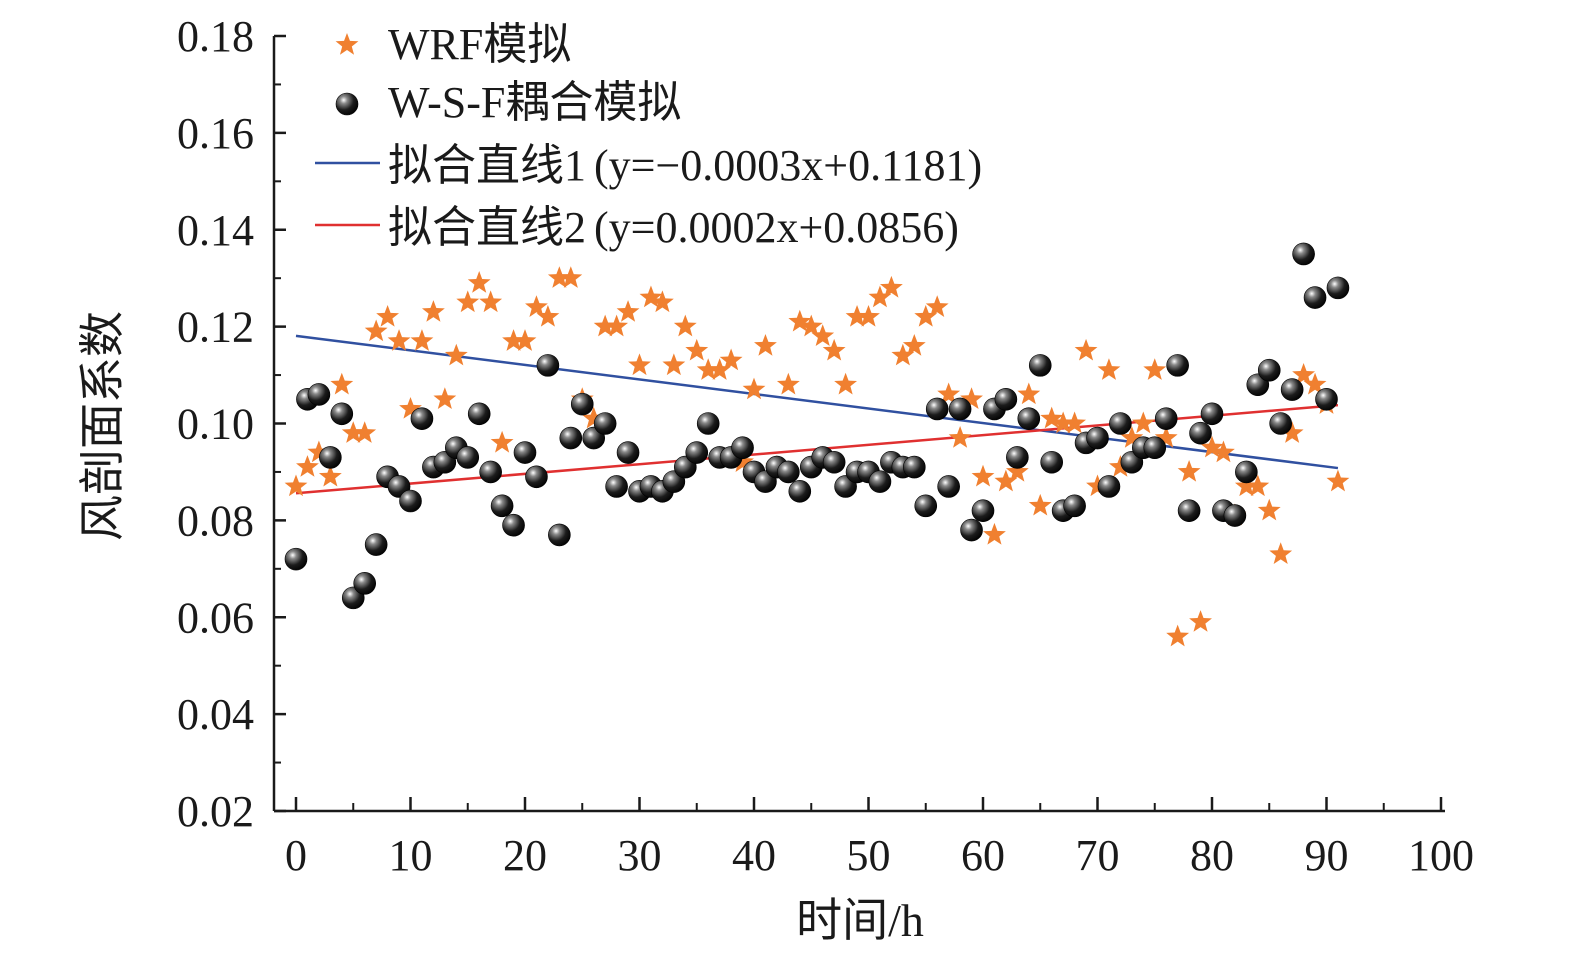  Describe the element at coordinates (215, 424) in the screenshot. I see `y-tick-label: 0.10` at that location.